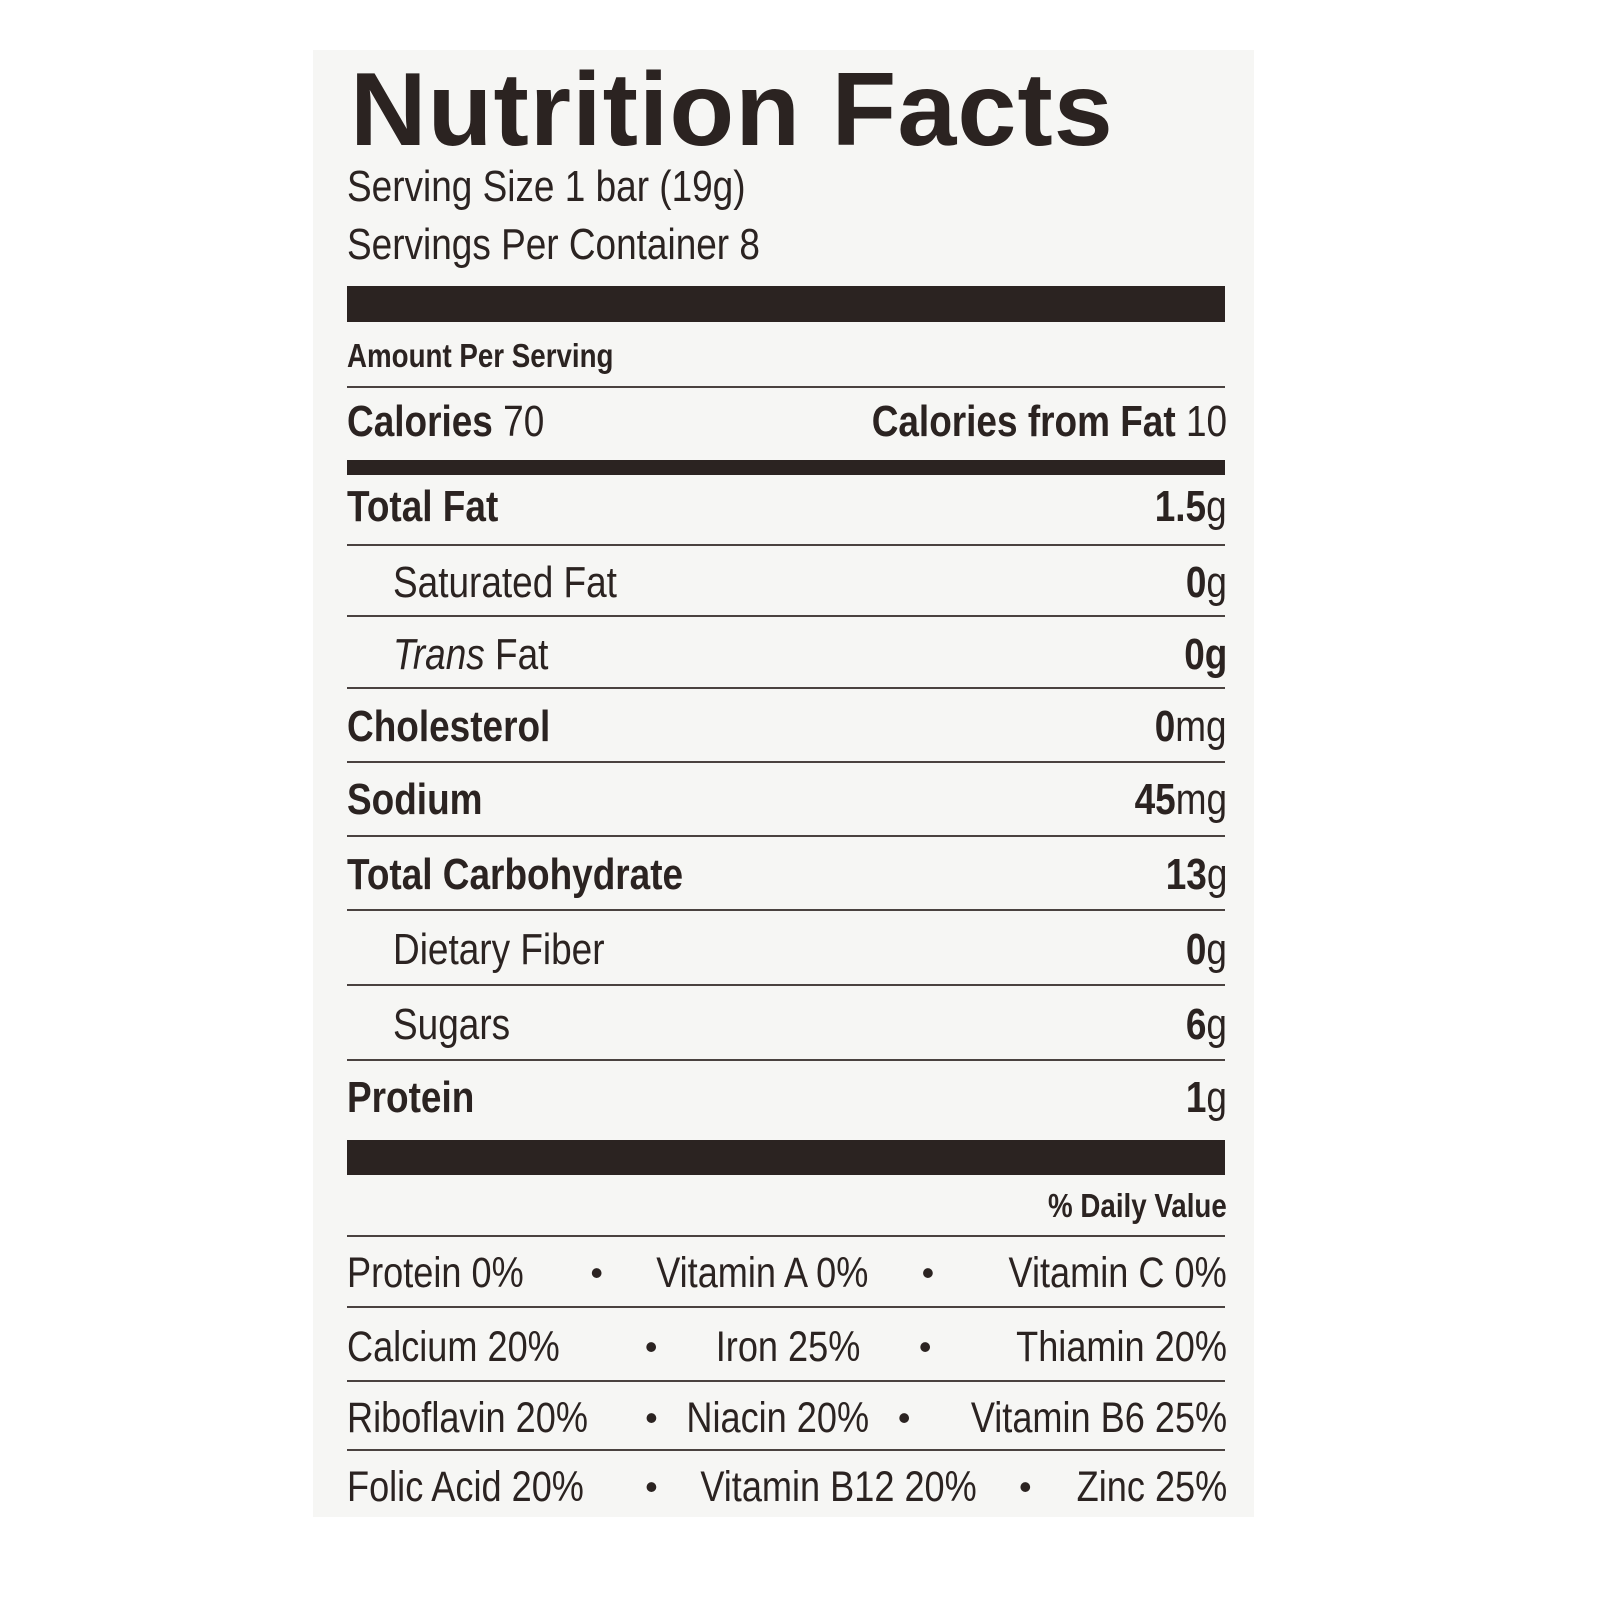 Image resolution: width=1600 pixels, height=1600 pixels. Describe the element at coordinates (1023, 421) in the screenshot. I see `calories-from-fat-label: Calories from Fat` at that location.